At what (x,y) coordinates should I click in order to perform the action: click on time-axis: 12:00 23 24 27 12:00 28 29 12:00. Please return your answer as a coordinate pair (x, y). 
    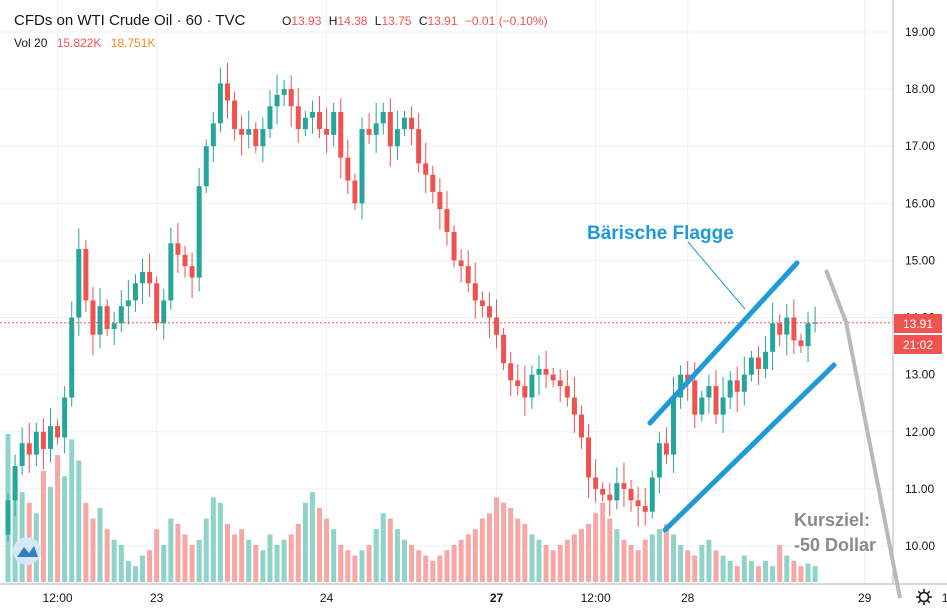
    Looking at the image, I should click on (495, 598).